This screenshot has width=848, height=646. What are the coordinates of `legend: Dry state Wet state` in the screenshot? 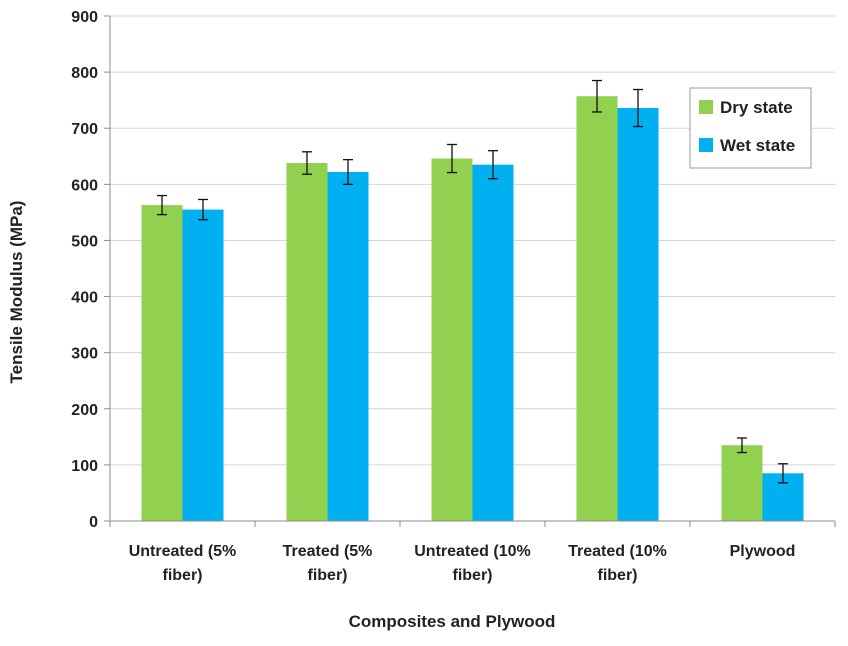 It's located at (750, 128).